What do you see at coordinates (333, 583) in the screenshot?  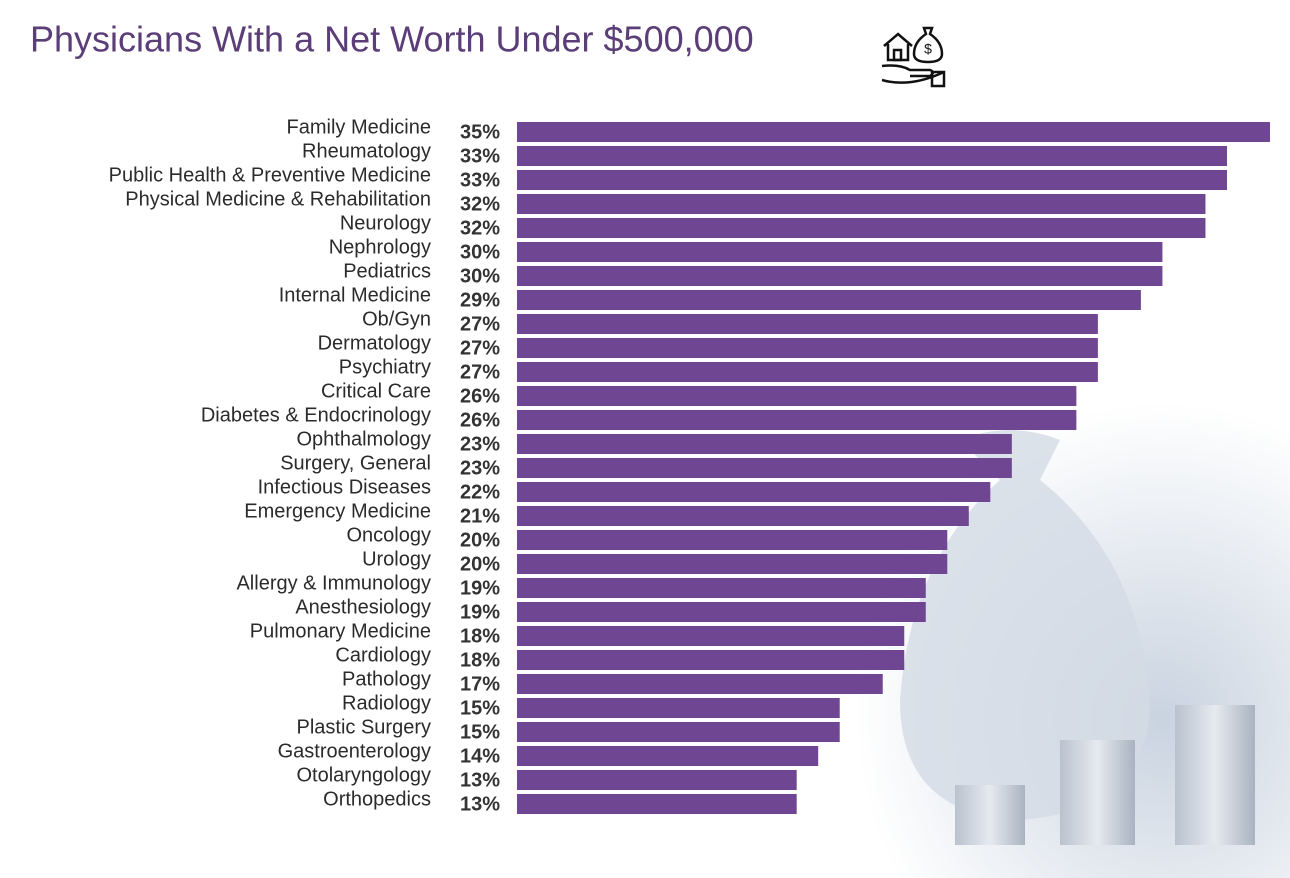 I see `category-label: Allergy & Immunology` at bounding box center [333, 583].